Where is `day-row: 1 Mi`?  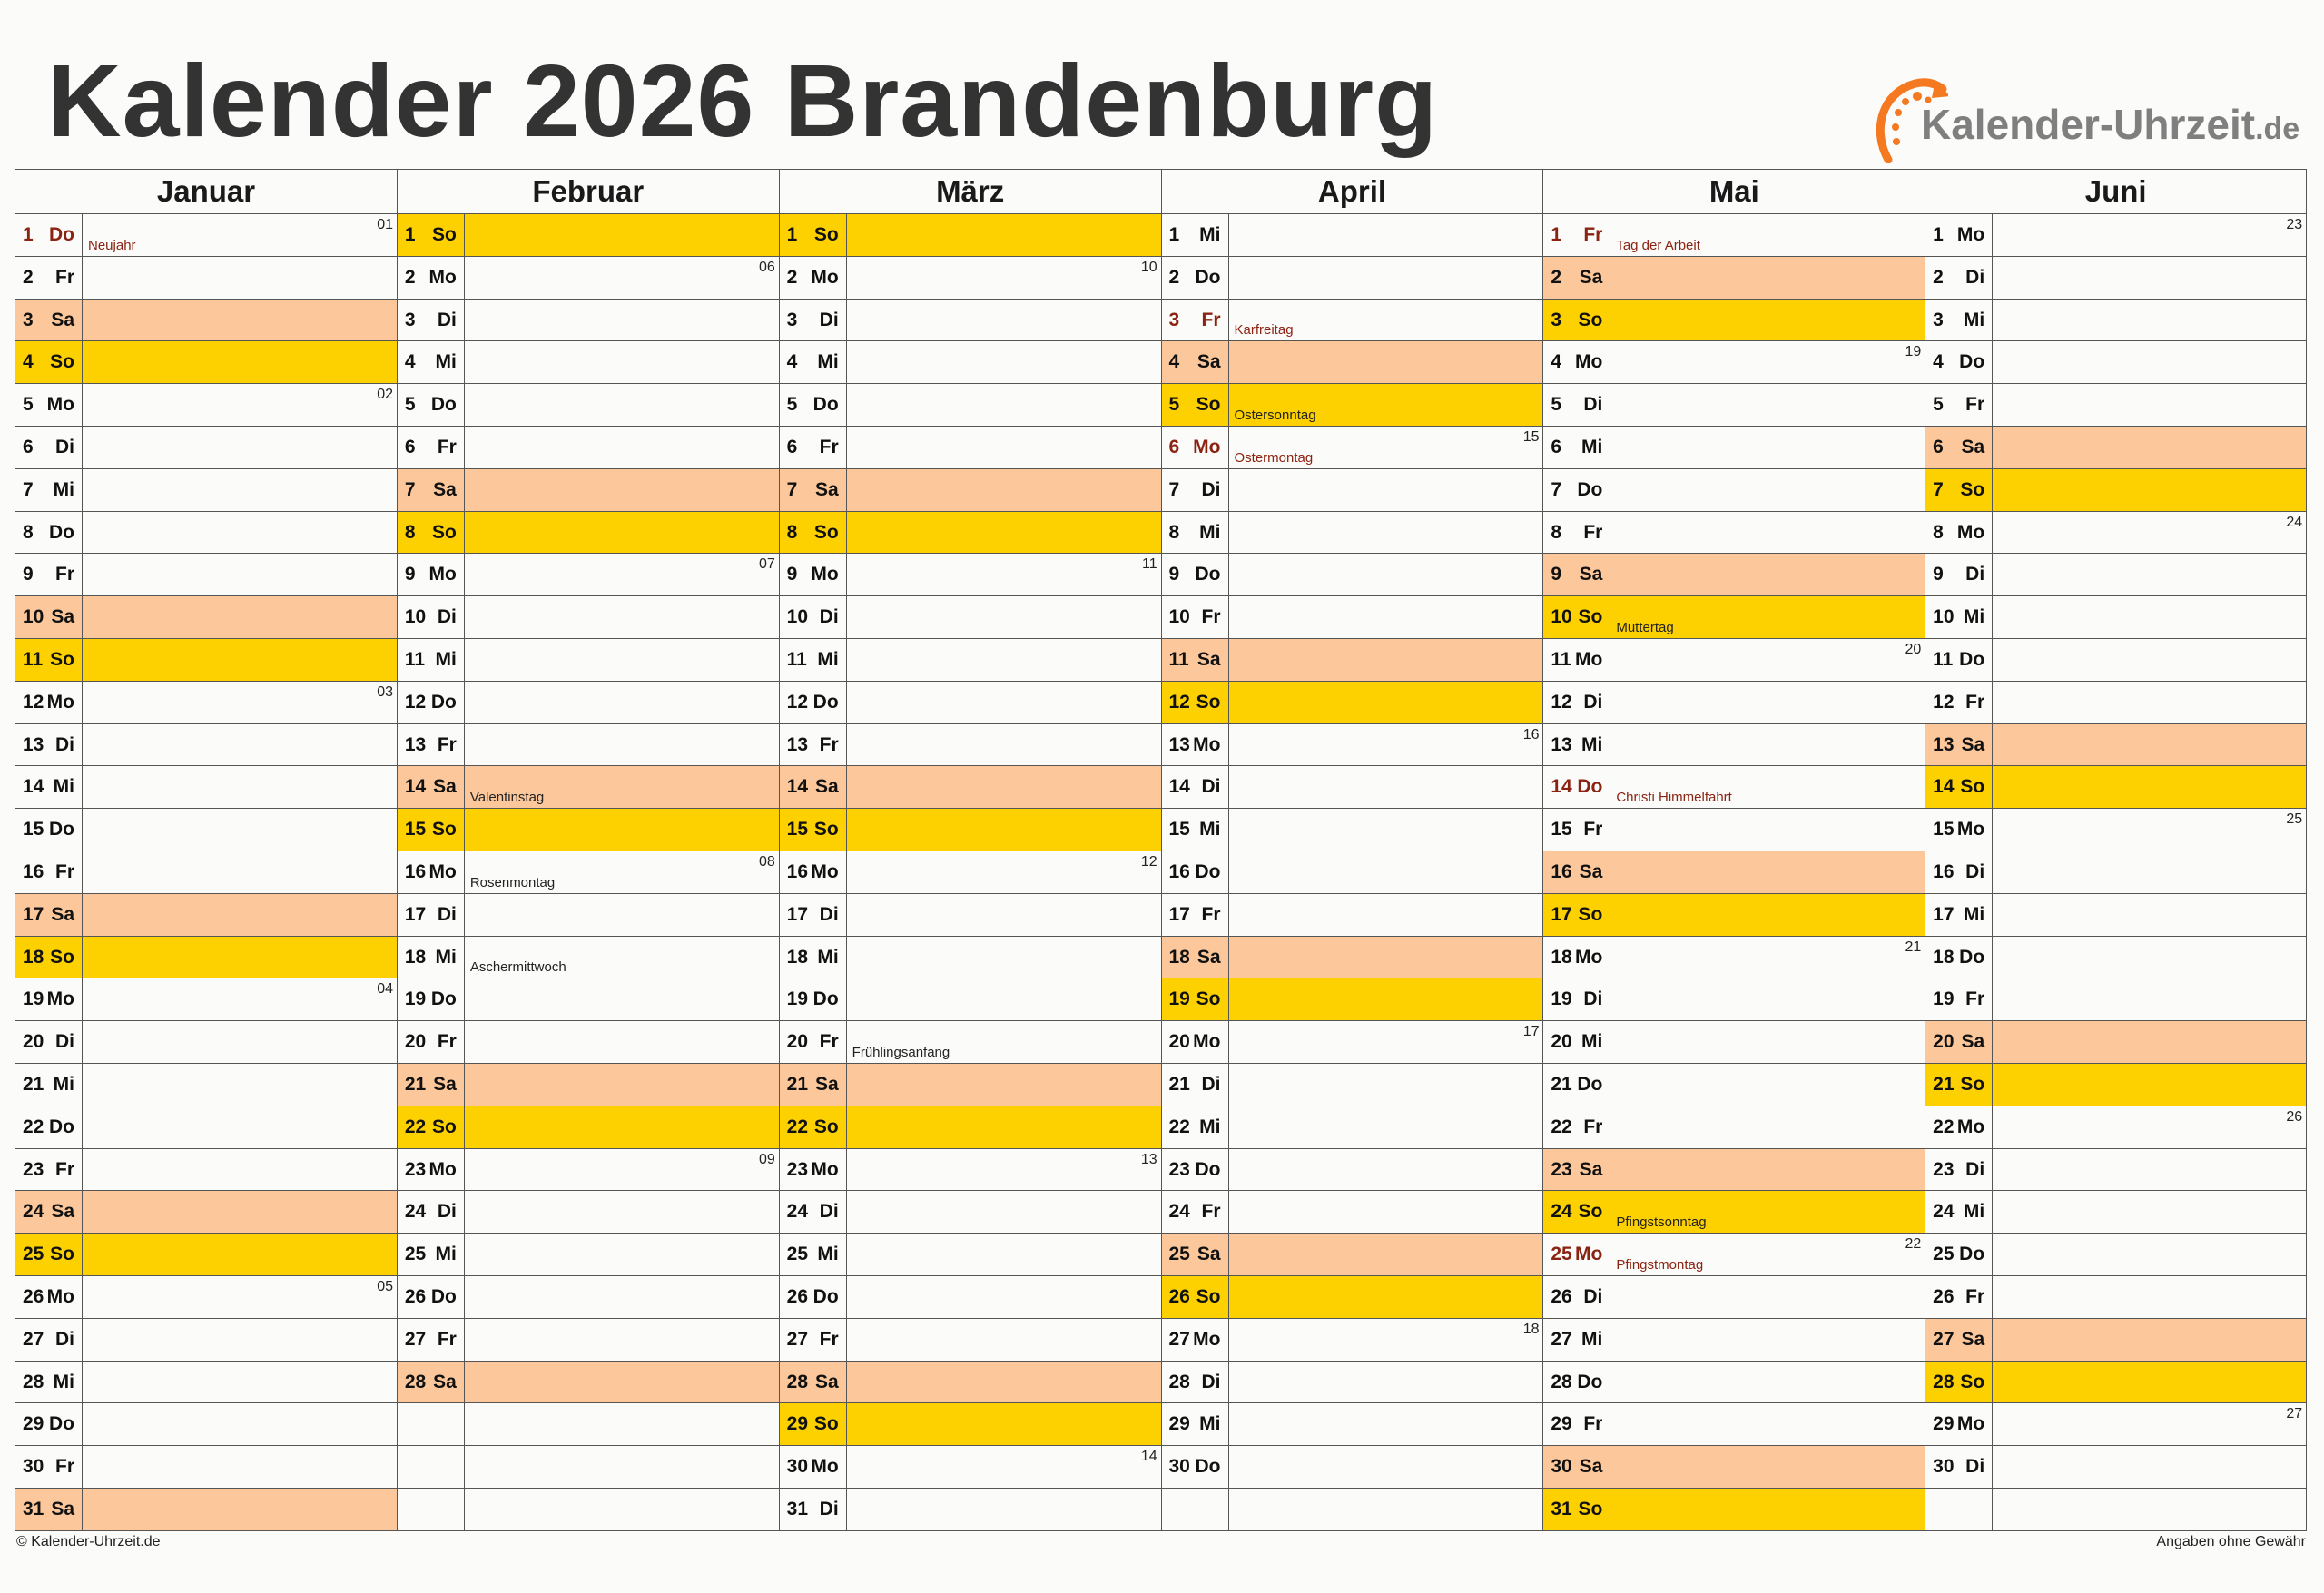 day-row: 1 Mi is located at coordinates (1351, 235).